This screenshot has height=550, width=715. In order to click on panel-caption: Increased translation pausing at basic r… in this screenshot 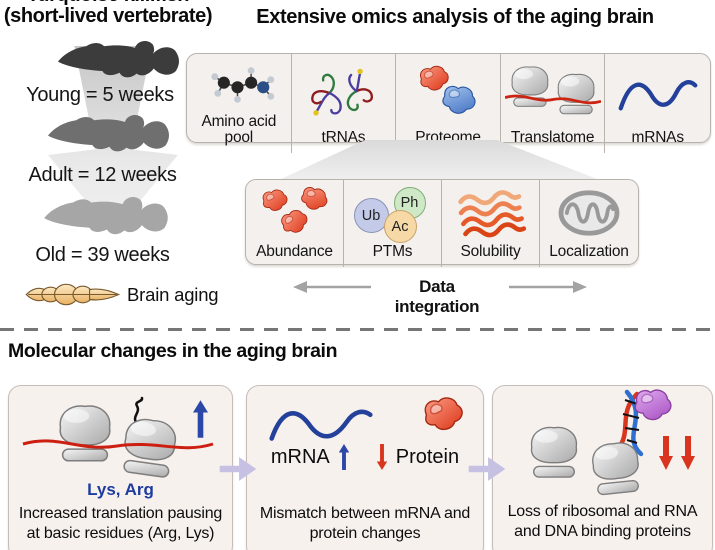, I will do `click(120, 524)`.